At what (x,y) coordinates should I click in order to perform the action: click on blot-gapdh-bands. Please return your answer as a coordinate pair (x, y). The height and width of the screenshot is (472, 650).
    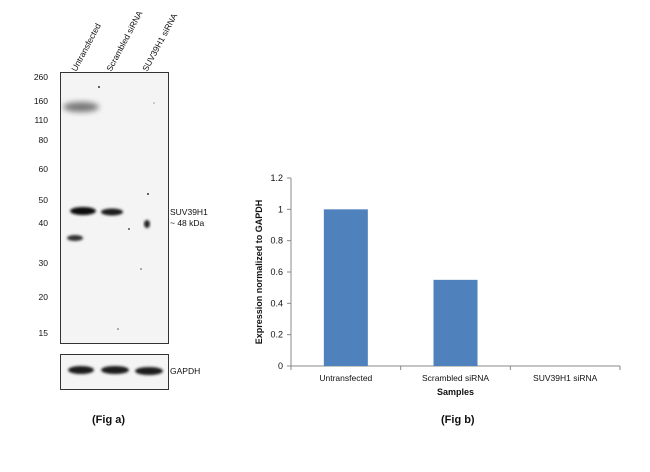
    Looking at the image, I should click on (115, 370).